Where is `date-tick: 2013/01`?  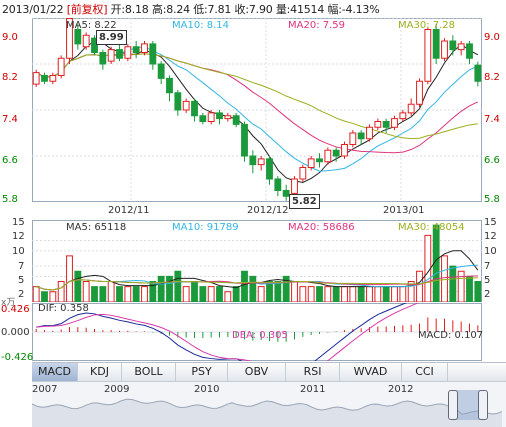
date-tick: 2013/01 is located at coordinates (404, 210).